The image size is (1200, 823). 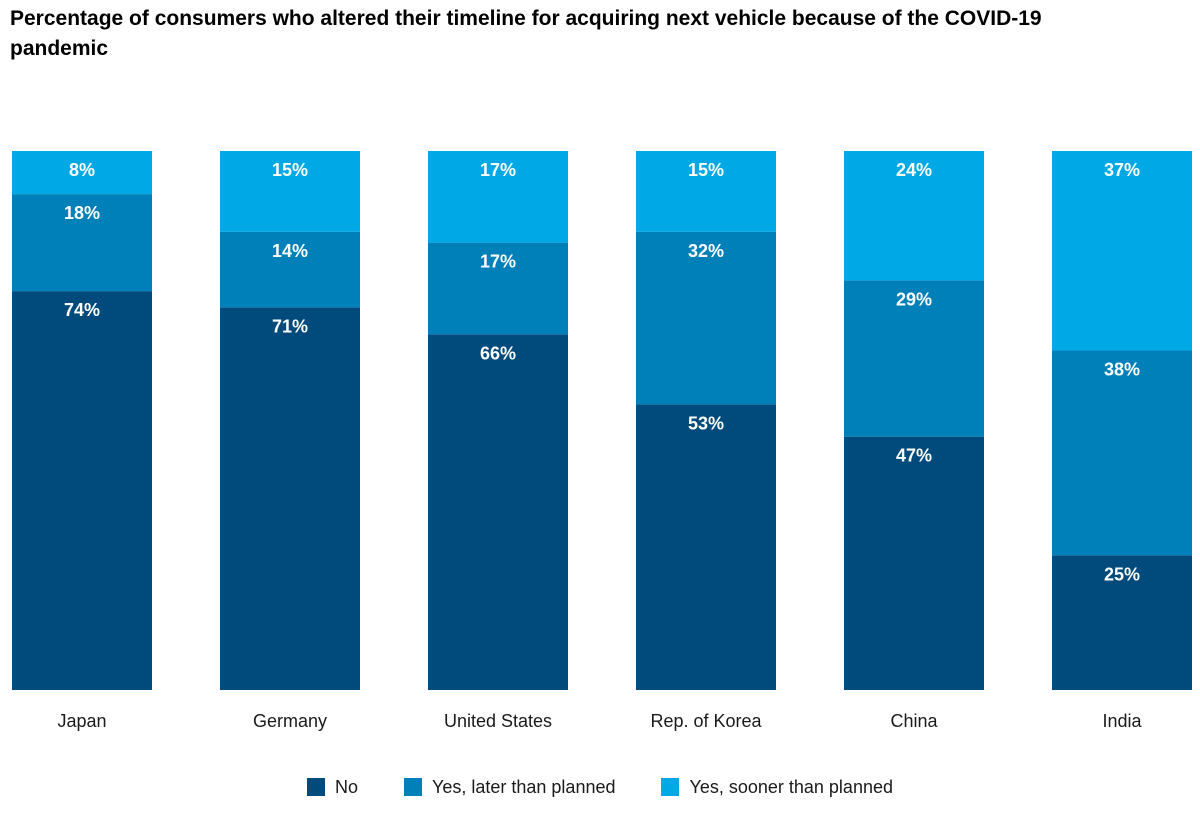 I want to click on data-label-japan-later: 18%, so click(x=82, y=213).